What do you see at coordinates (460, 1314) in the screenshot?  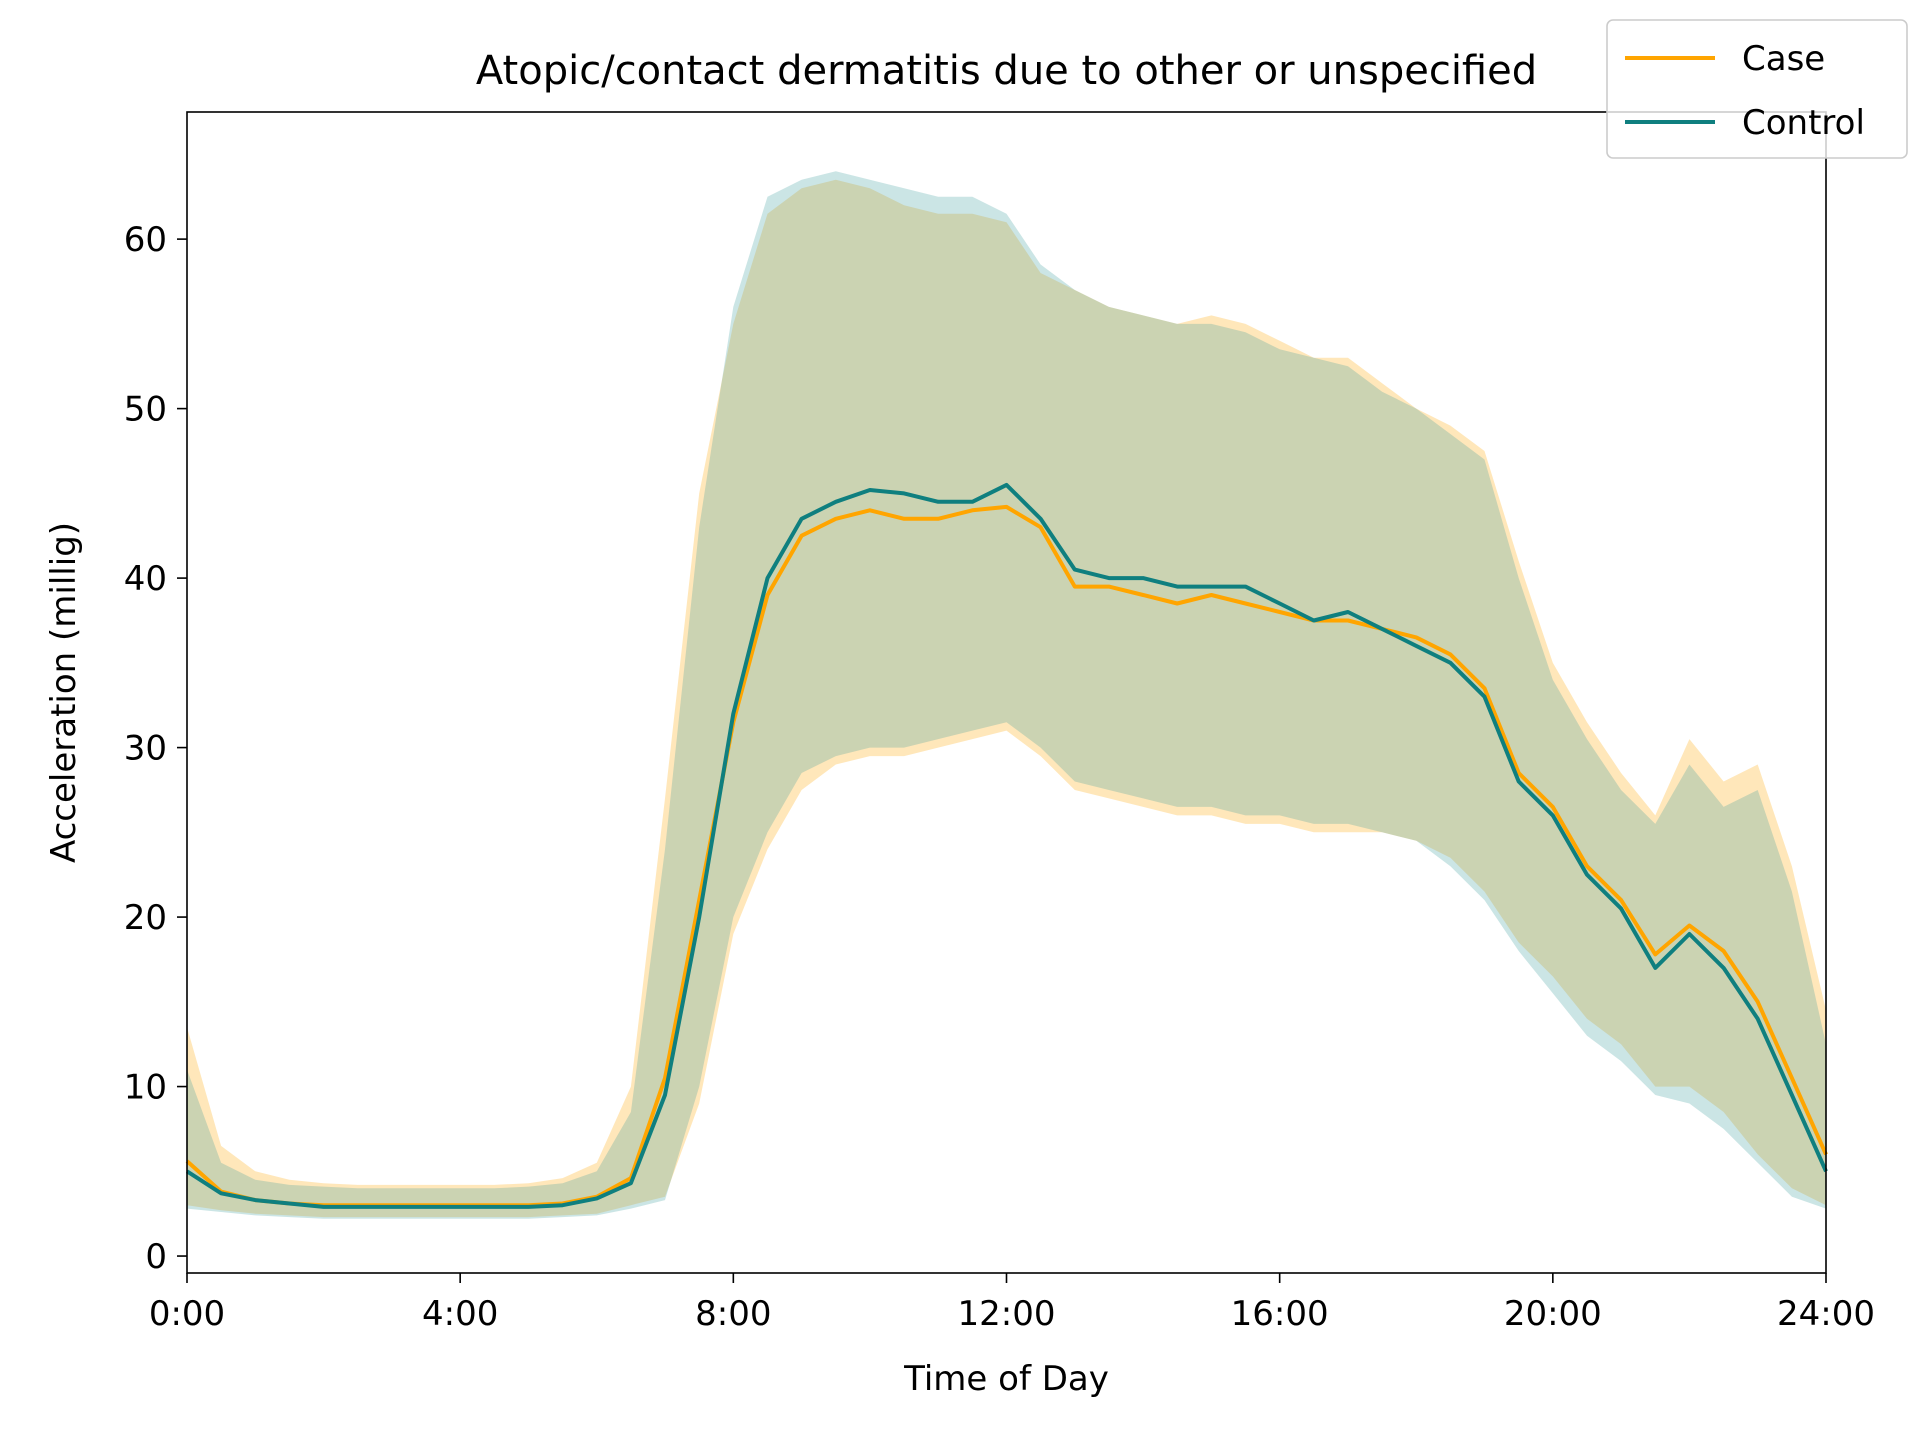 I see `x-tick-label: 4:00` at bounding box center [460, 1314].